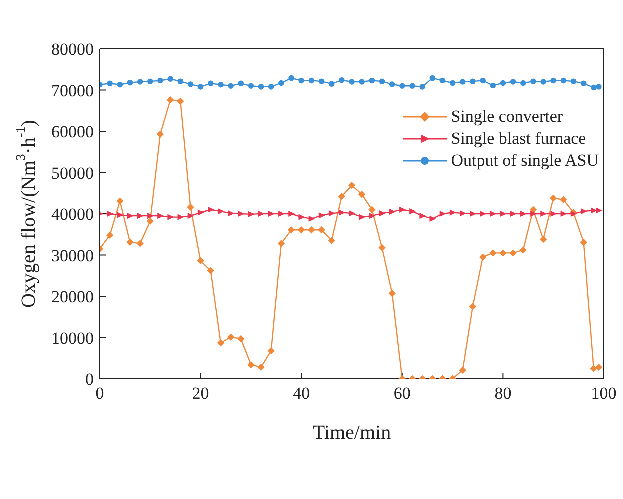 The height and width of the screenshot is (499, 623). I want to click on x-tick-label: 20, so click(201, 394).